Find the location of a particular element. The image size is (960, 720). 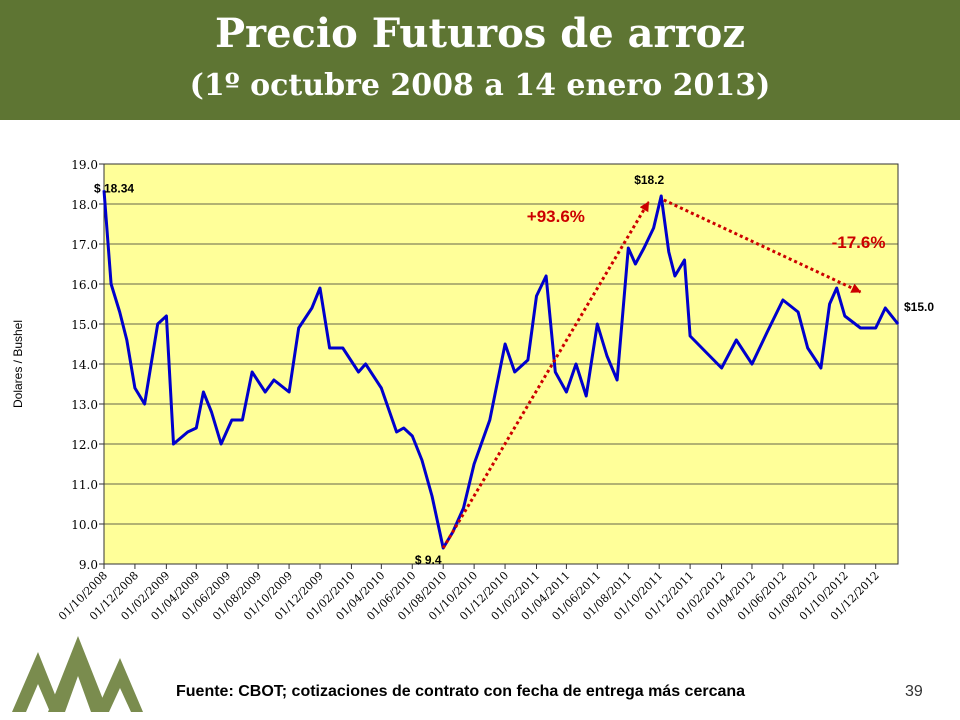

decrease-annotation-label: -17.6% is located at coordinates (859, 242).